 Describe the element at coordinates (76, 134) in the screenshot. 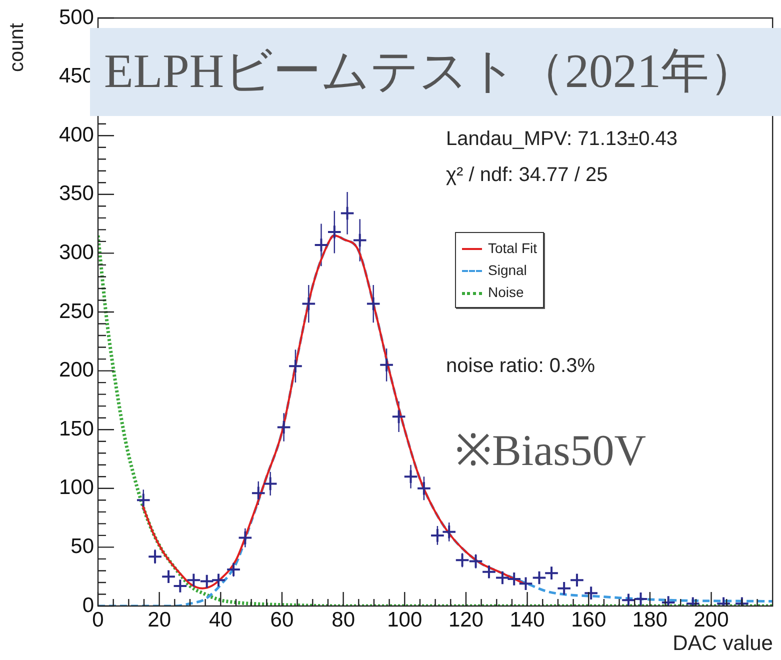

I see `y-tick-label: 400` at that location.